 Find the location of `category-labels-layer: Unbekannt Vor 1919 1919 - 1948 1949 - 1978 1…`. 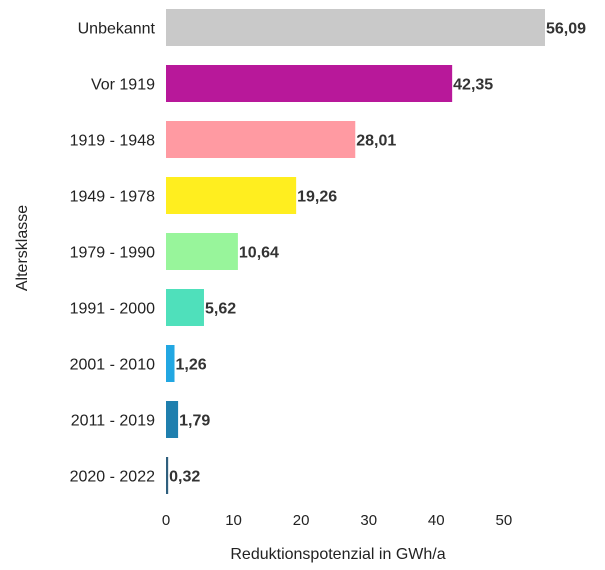

category-labels-layer: Unbekannt Vor 1919 1919 - 1948 1949 - 1978 1… is located at coordinates (113, 253).